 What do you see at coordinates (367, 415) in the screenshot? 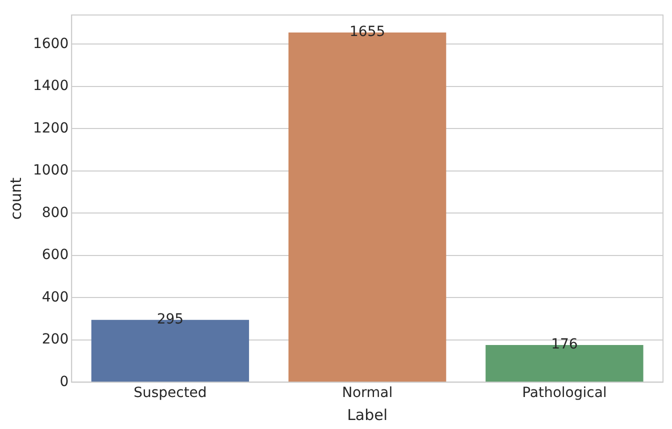
I see `x-axis-title: Label` at bounding box center [367, 415].